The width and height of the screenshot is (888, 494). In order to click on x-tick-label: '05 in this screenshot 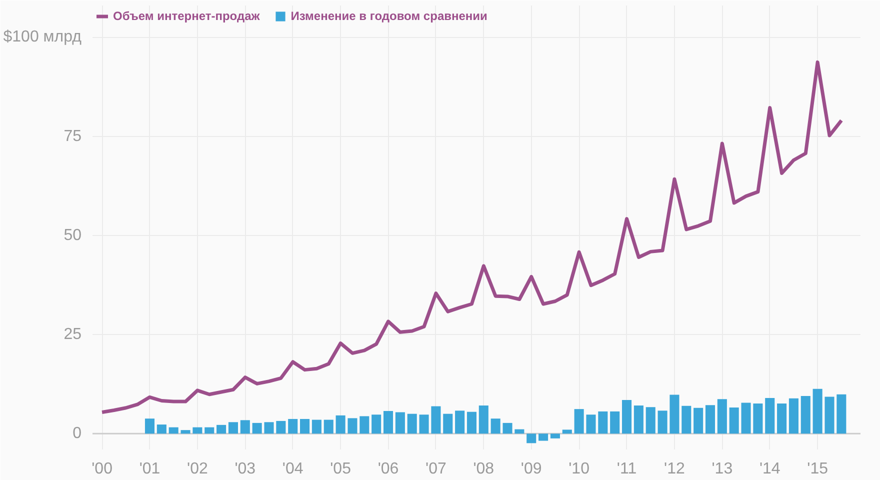, I will do `click(341, 469)`.